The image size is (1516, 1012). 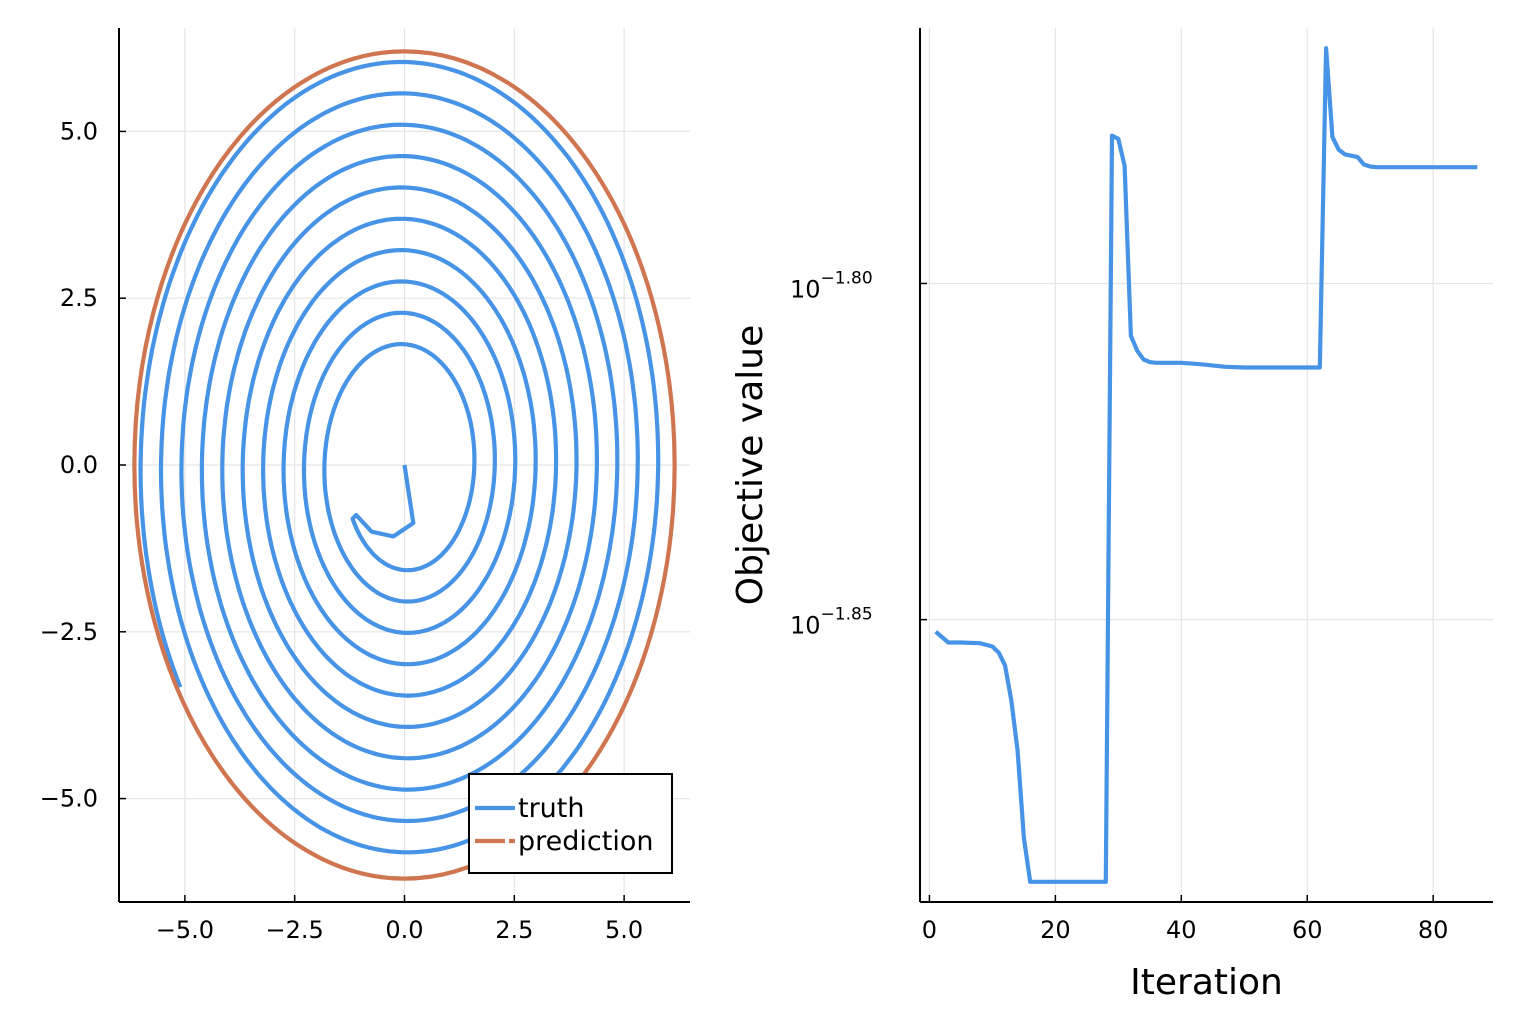 What do you see at coordinates (404, 930) in the screenshot?
I see `left-x-tick-label: 0.0` at bounding box center [404, 930].